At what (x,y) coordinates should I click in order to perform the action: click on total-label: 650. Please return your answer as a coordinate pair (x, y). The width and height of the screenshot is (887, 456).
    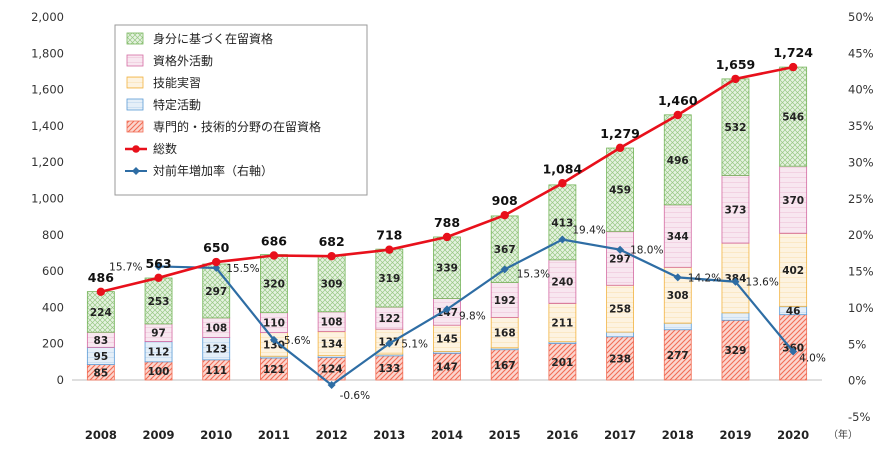
    Looking at the image, I should click on (216, 247).